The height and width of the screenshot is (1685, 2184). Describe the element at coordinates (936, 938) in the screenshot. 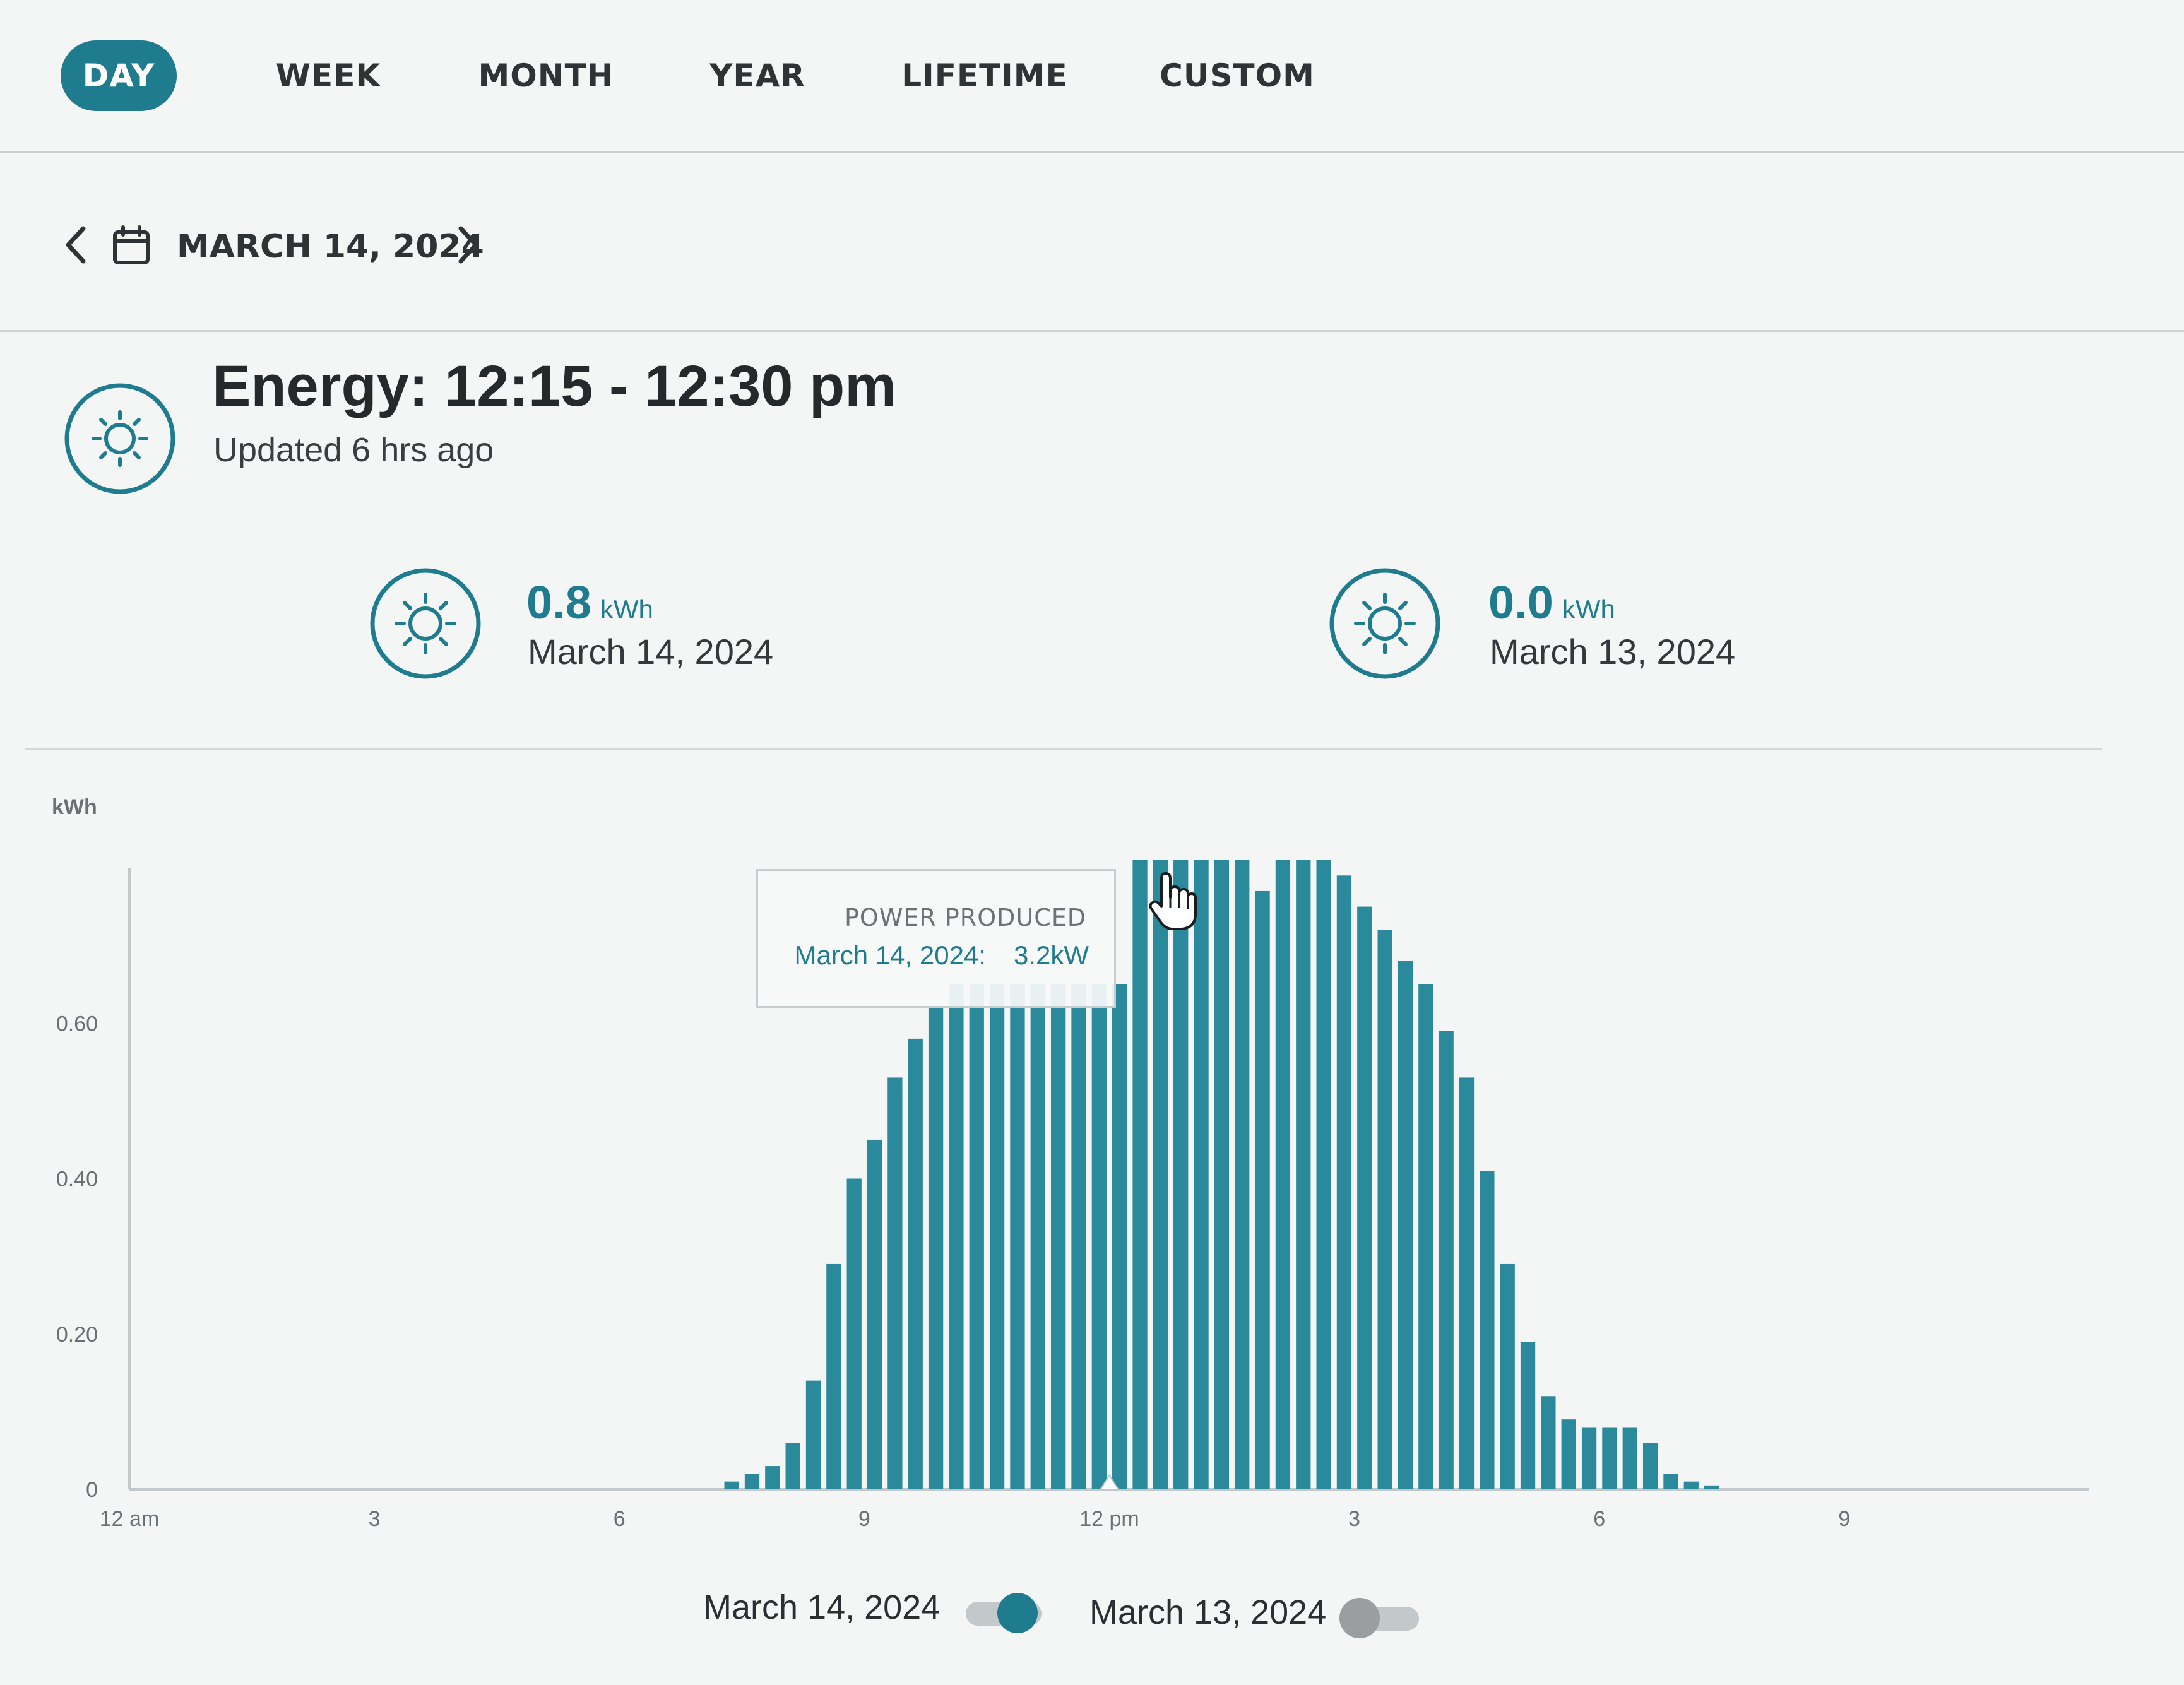

I see `chart-tooltip: POWER PRODUCED March 14, 2024: 3.2kW` at that location.